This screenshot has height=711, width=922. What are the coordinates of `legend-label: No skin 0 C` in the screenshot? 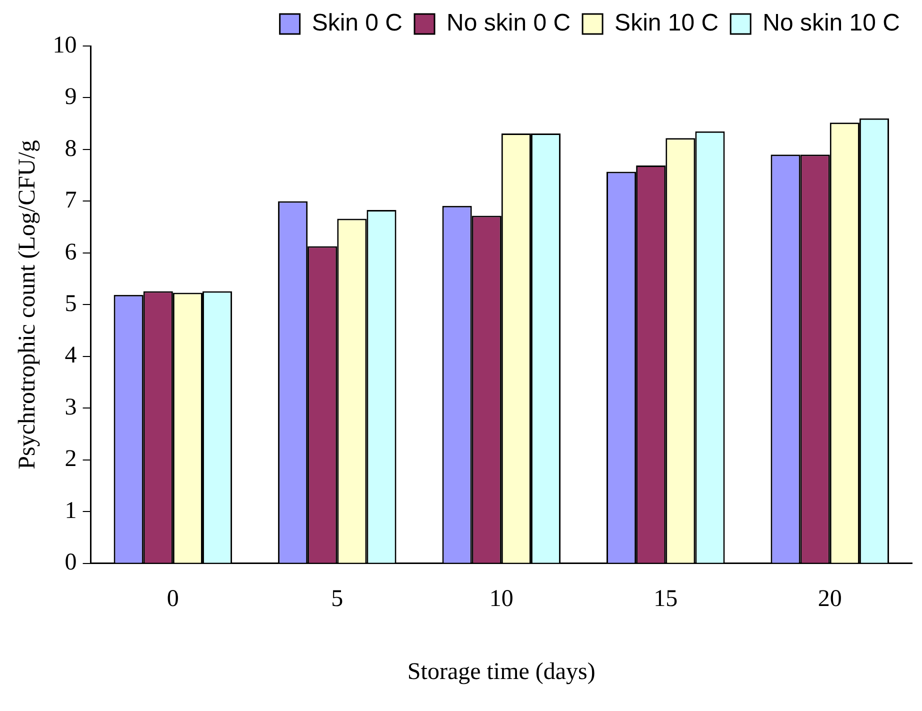 It's located at (508, 23).